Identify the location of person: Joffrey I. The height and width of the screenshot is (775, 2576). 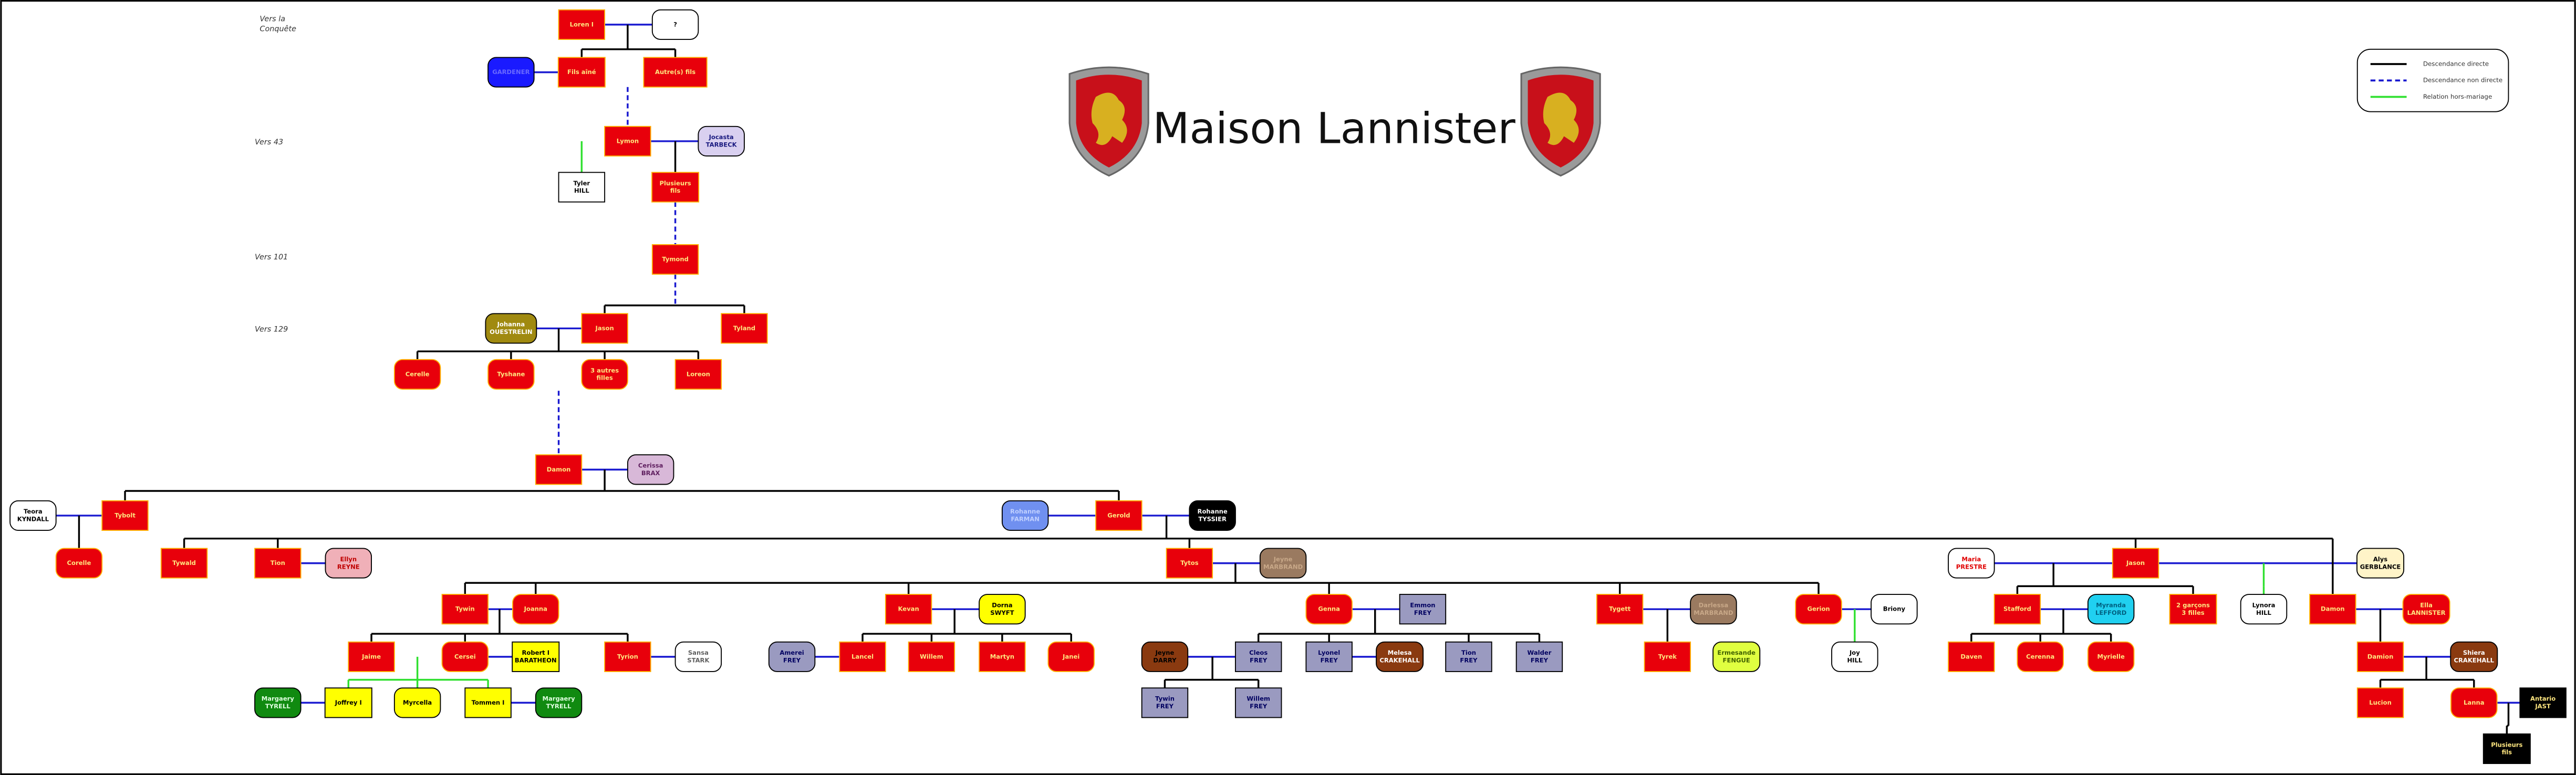
(348, 702).